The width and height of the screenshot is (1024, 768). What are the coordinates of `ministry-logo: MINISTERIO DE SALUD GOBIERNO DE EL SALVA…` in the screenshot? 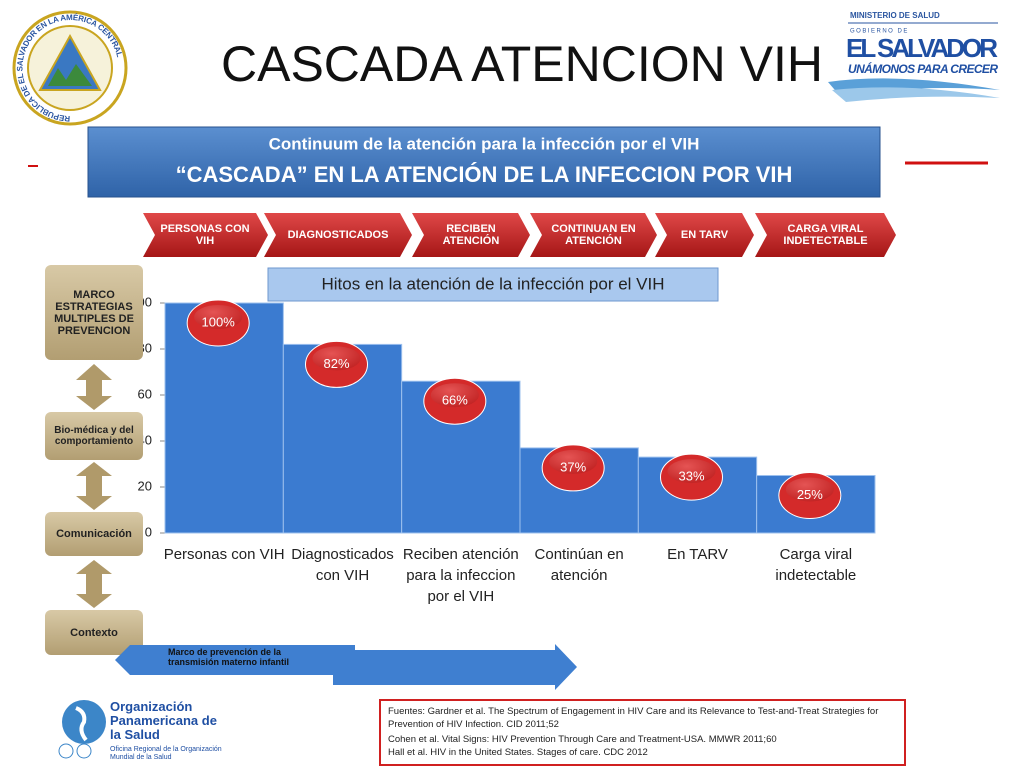 It's located at (914, 56).